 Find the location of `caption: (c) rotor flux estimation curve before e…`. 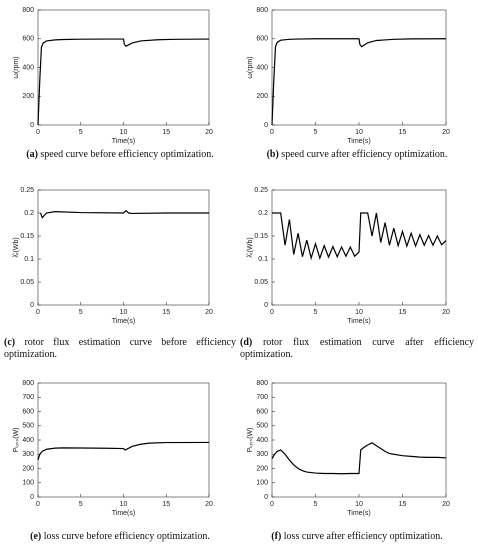

caption: (c) rotor flux estimation curve before e… is located at coordinates (120, 349).